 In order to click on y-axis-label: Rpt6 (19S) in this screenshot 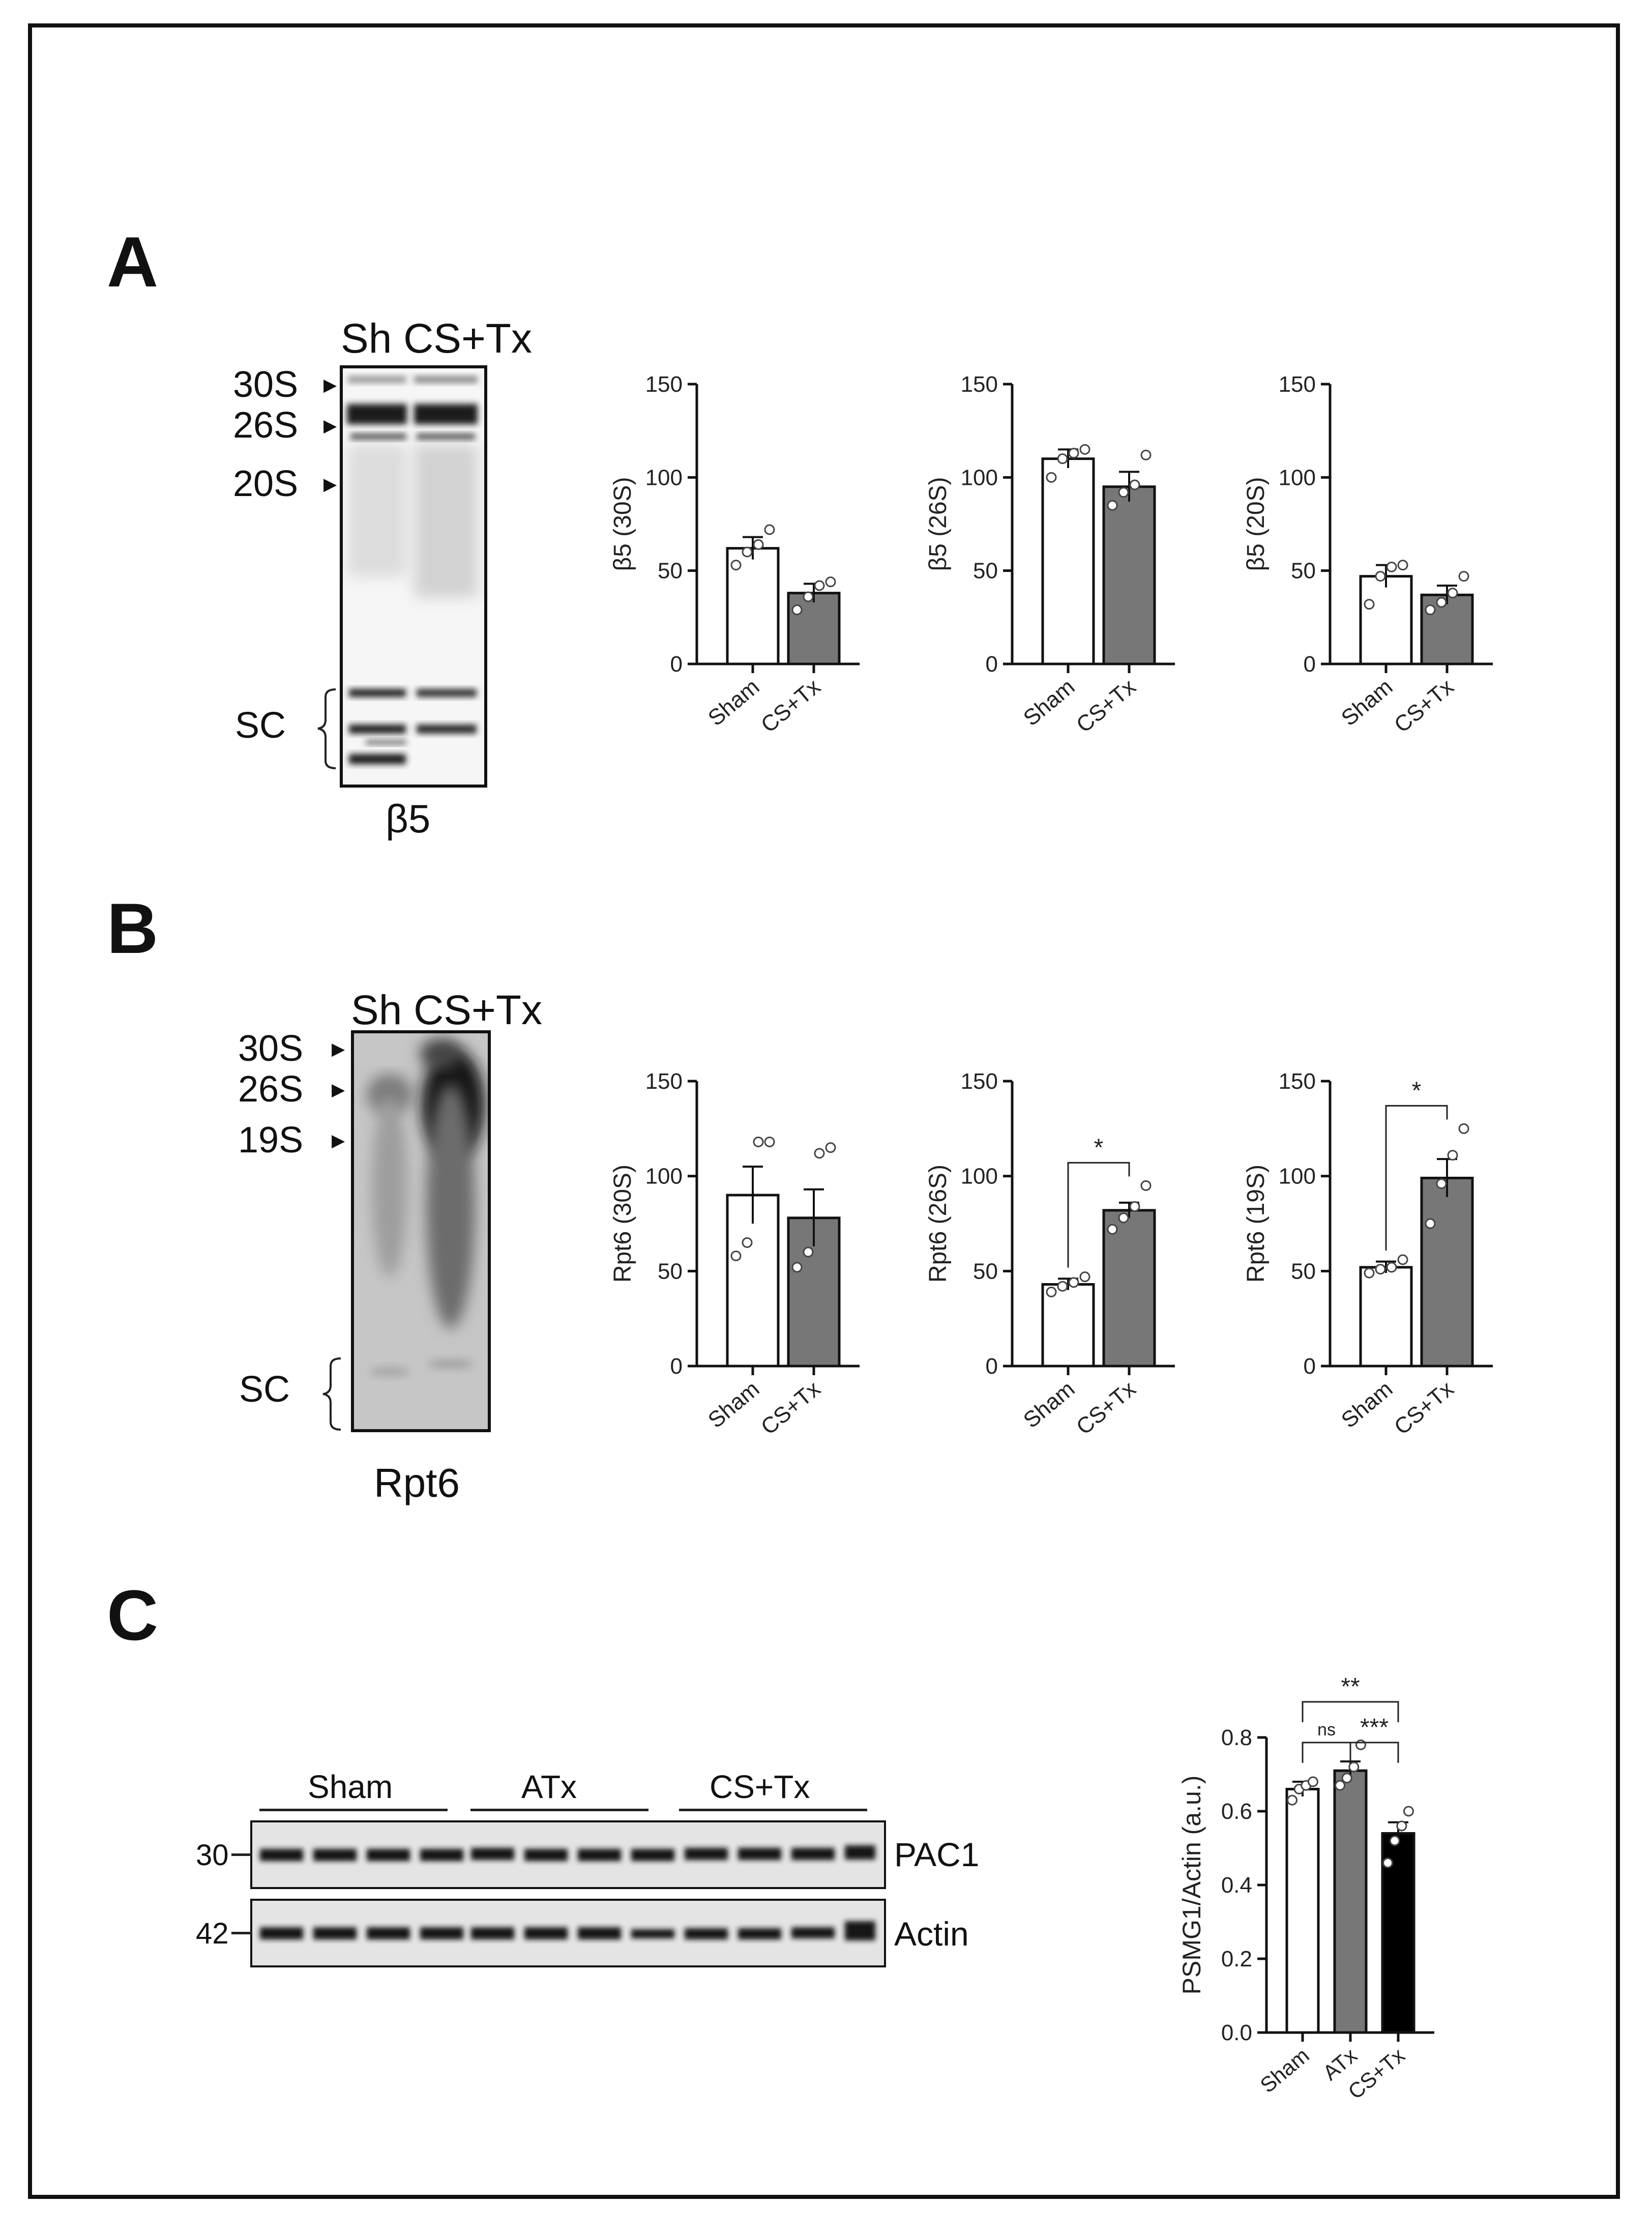, I will do `click(1256, 1224)`.